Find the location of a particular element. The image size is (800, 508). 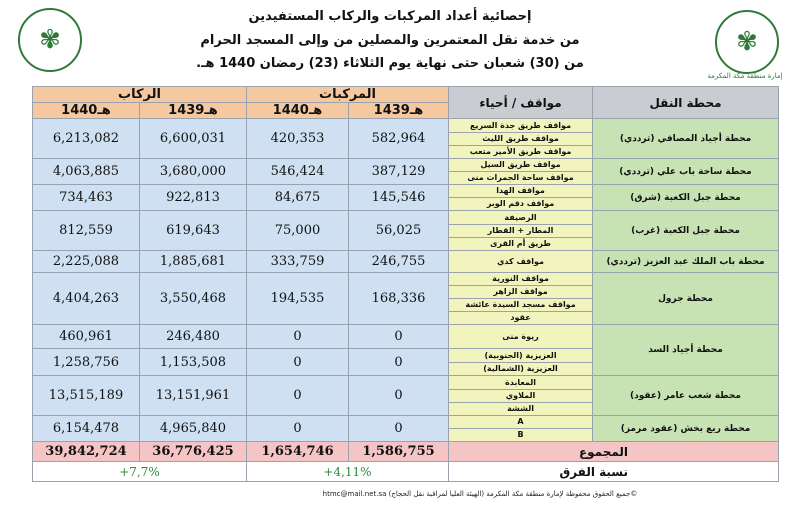

area-item: مواقف الهدا is located at coordinates (520, 192).